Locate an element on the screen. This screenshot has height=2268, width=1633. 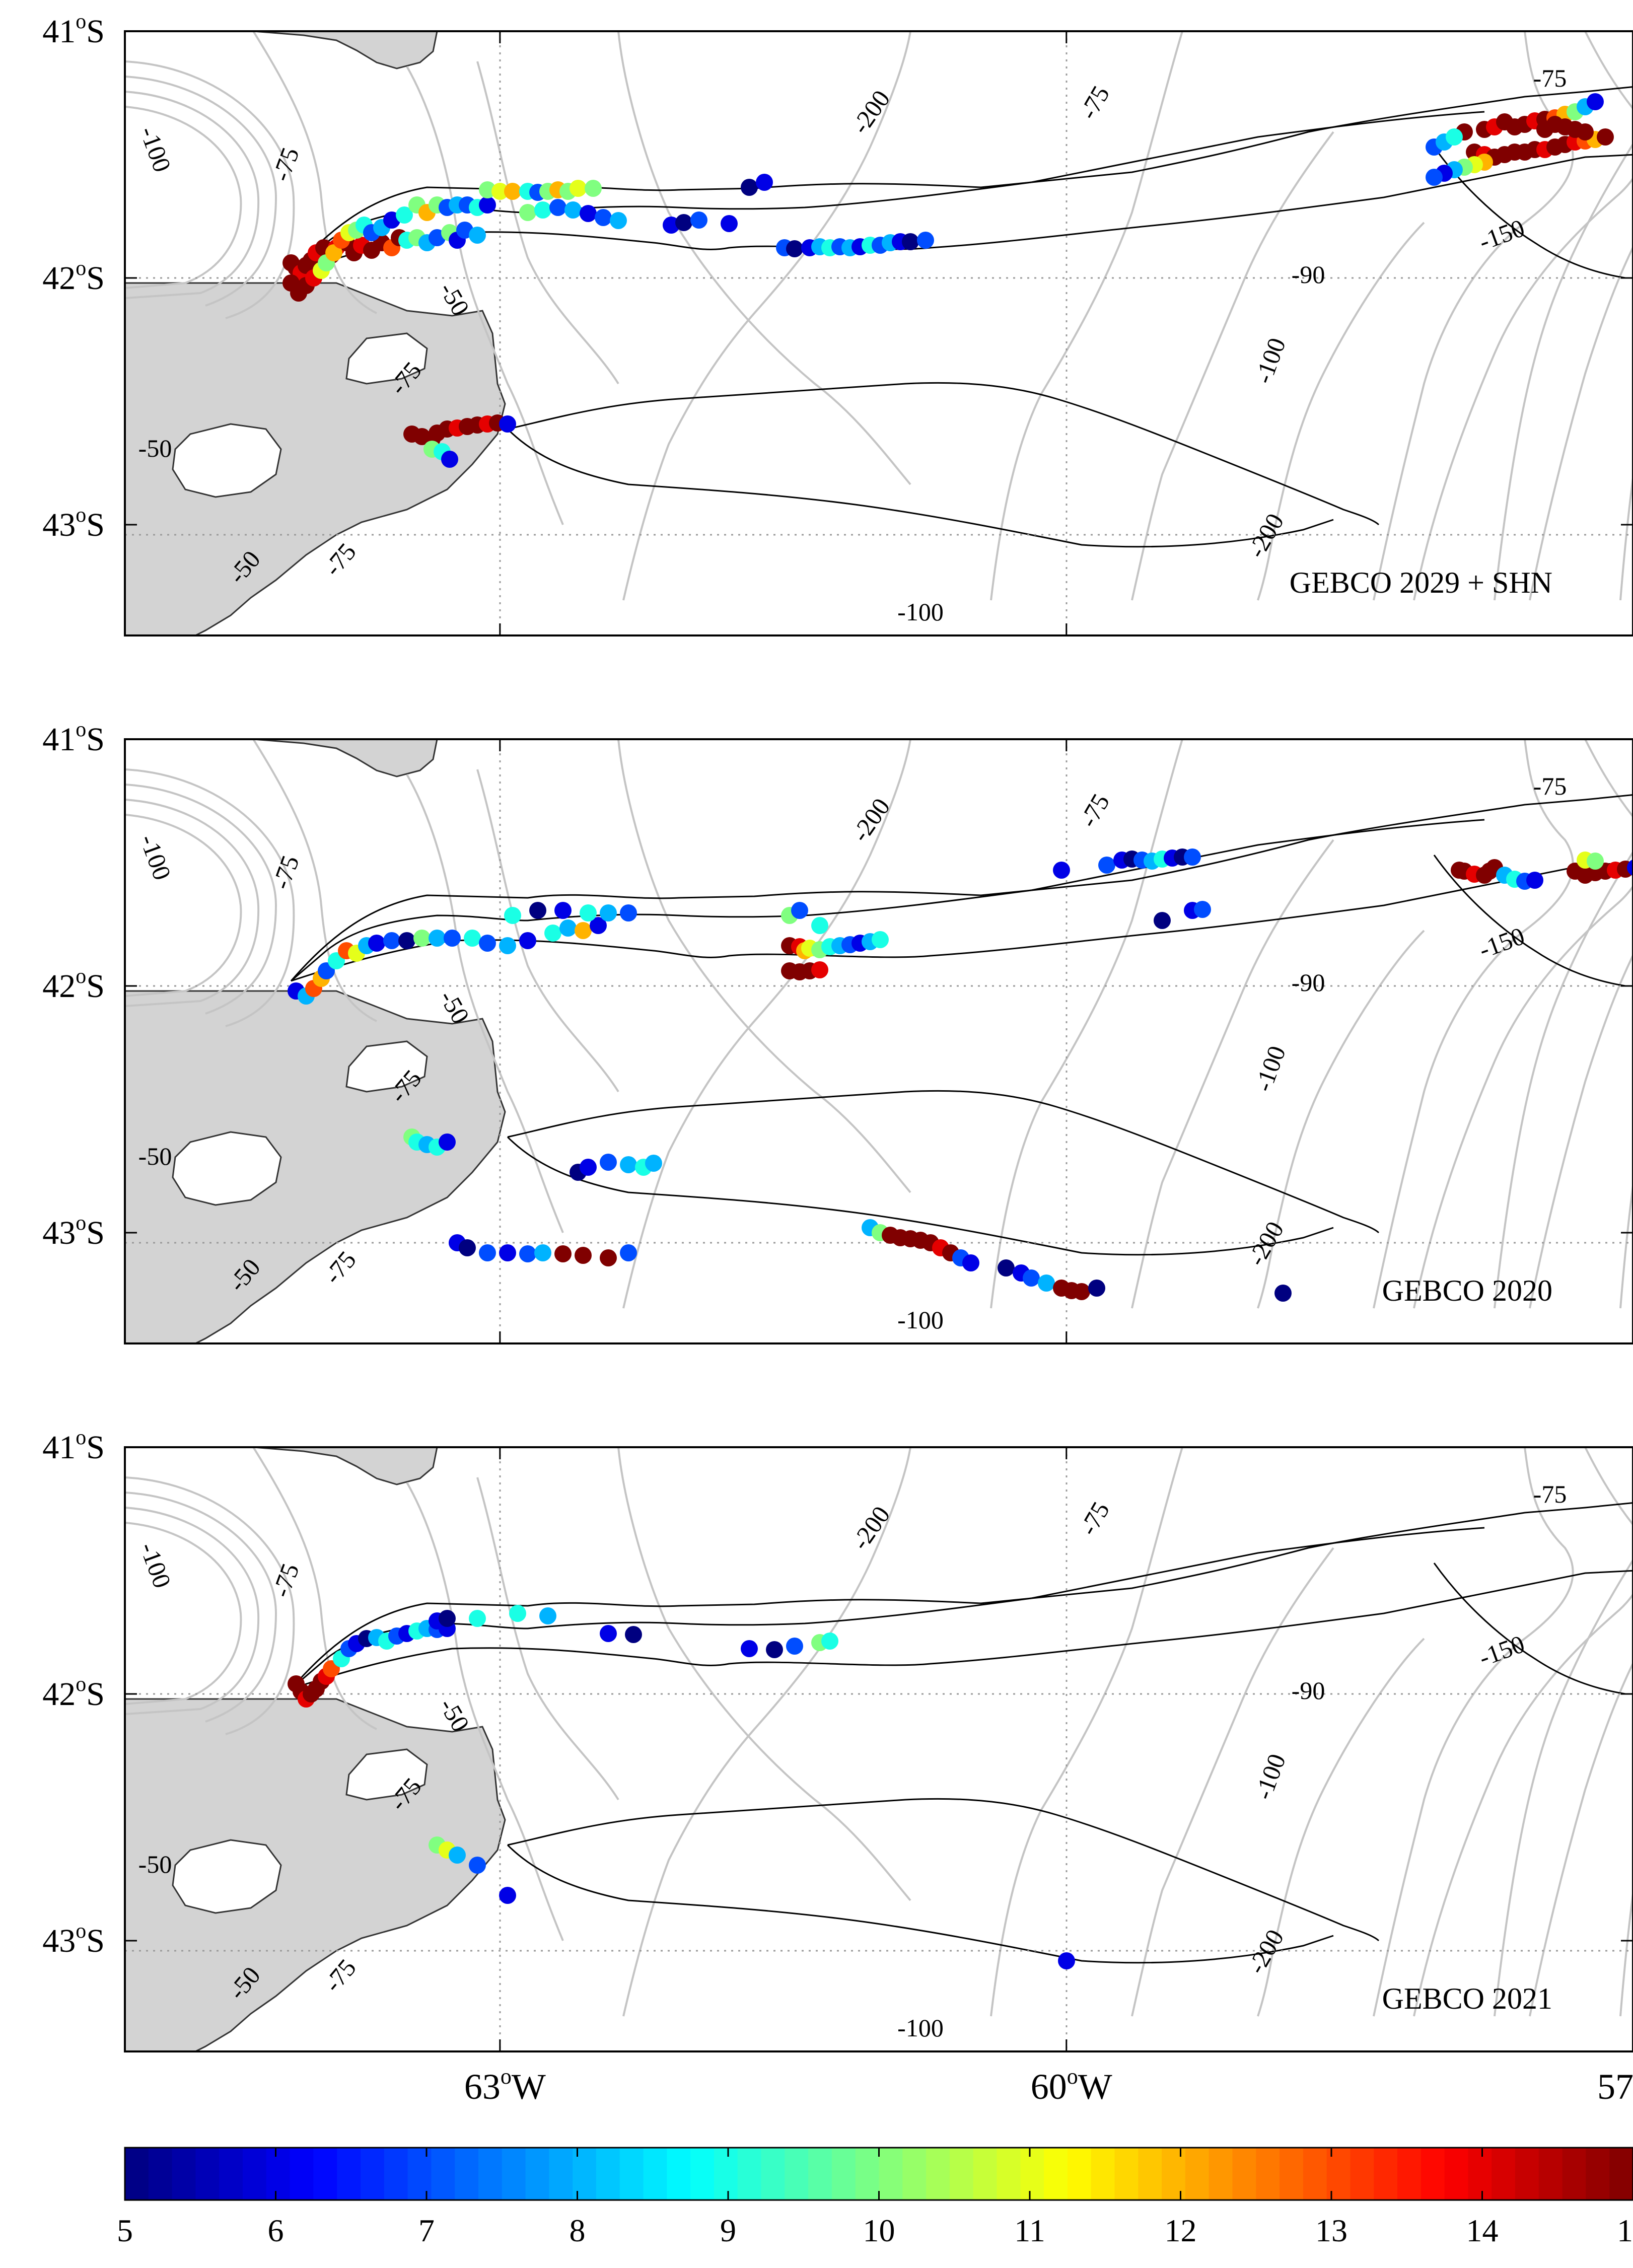
colorbar-tick-label: 10 is located at coordinates (879, 2230).